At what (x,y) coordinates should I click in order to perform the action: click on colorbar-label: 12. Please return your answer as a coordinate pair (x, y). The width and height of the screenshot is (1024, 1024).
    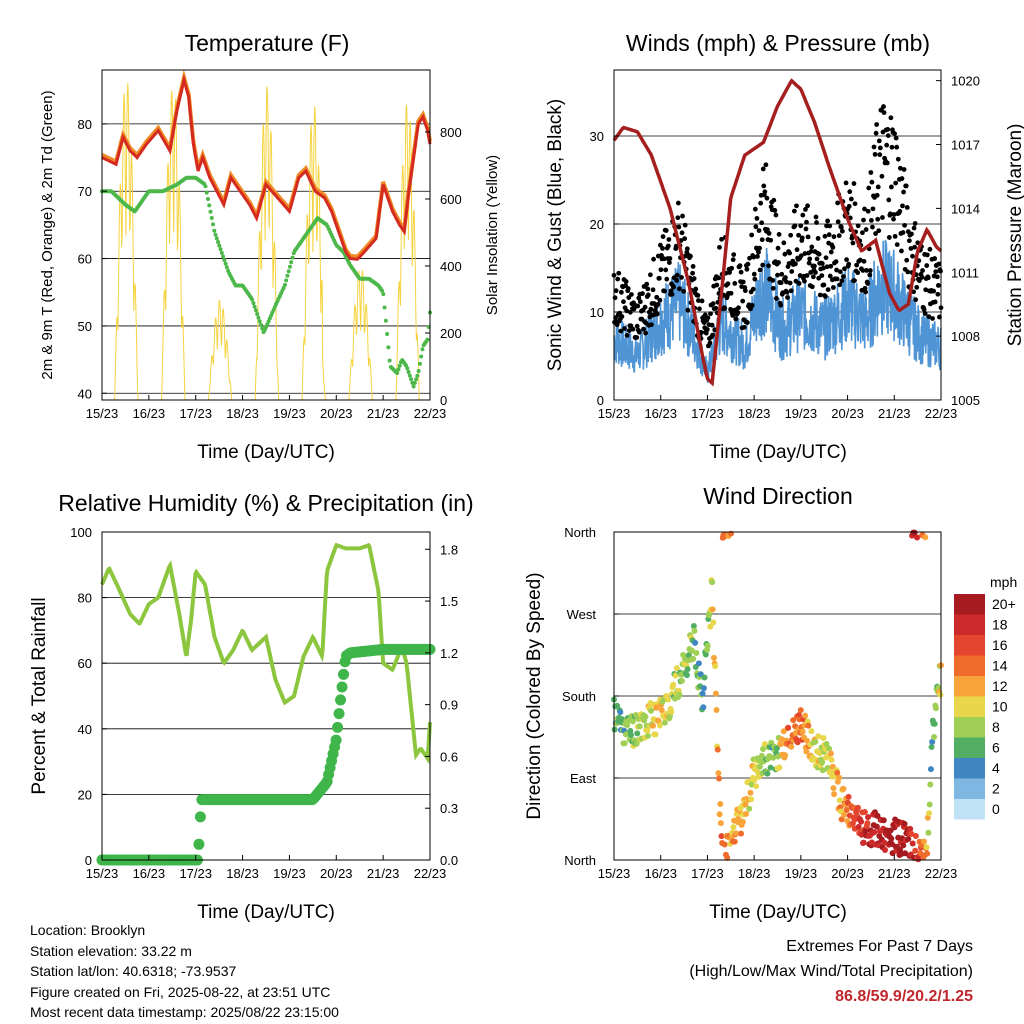
    Looking at the image, I should click on (1000, 686).